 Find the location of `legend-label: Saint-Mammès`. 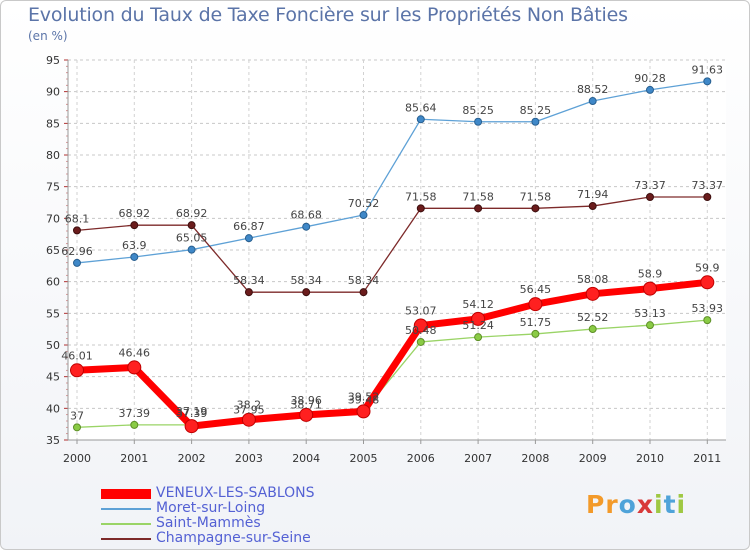

legend-label: Saint-Mammès is located at coordinates (208, 523).